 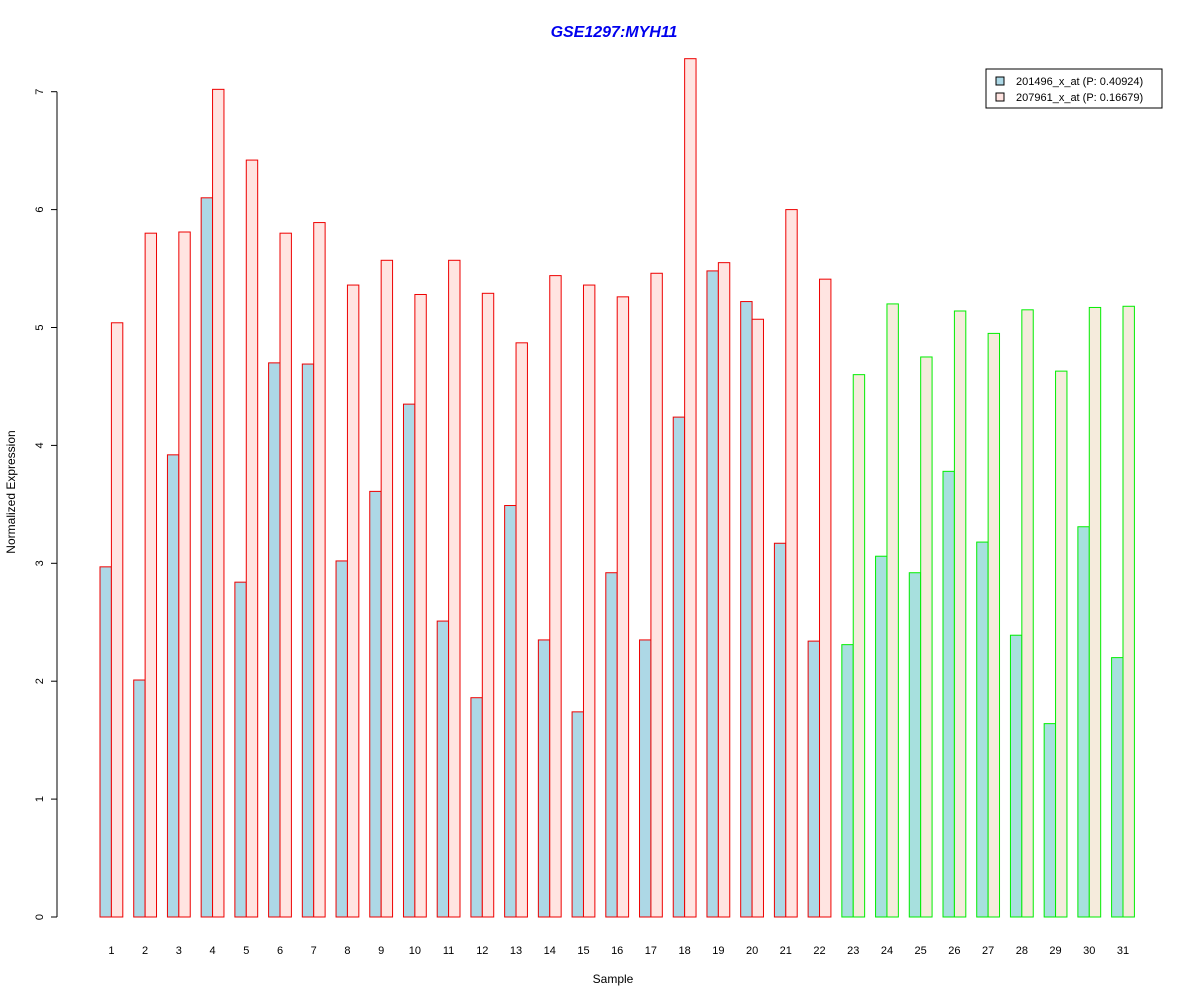 I want to click on x-axis-title: Sample, so click(x=613, y=979).